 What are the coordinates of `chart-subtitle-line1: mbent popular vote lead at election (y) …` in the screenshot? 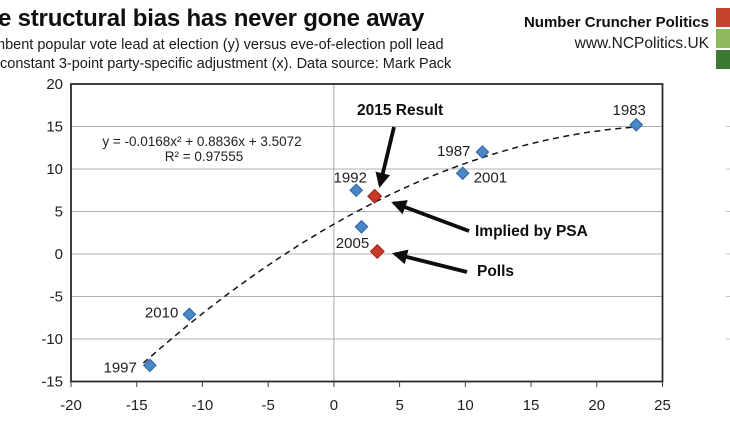 It's located at (280, 45).